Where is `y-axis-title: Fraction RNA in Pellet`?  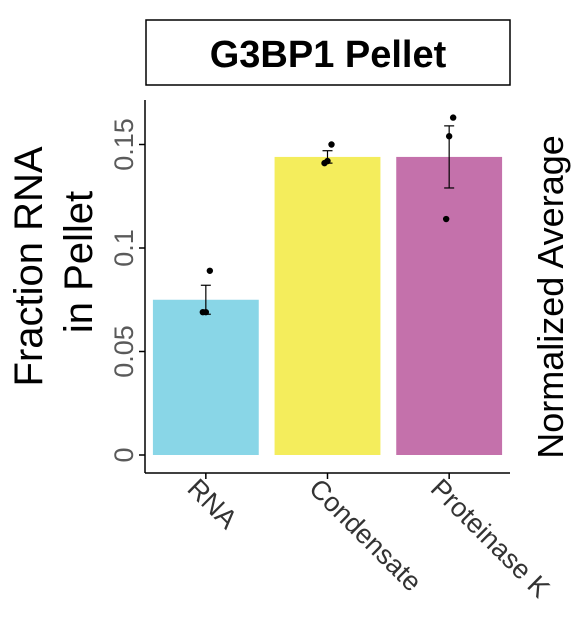 y-axis-title: Fraction RNA in Pellet is located at coordinates (54, 262).